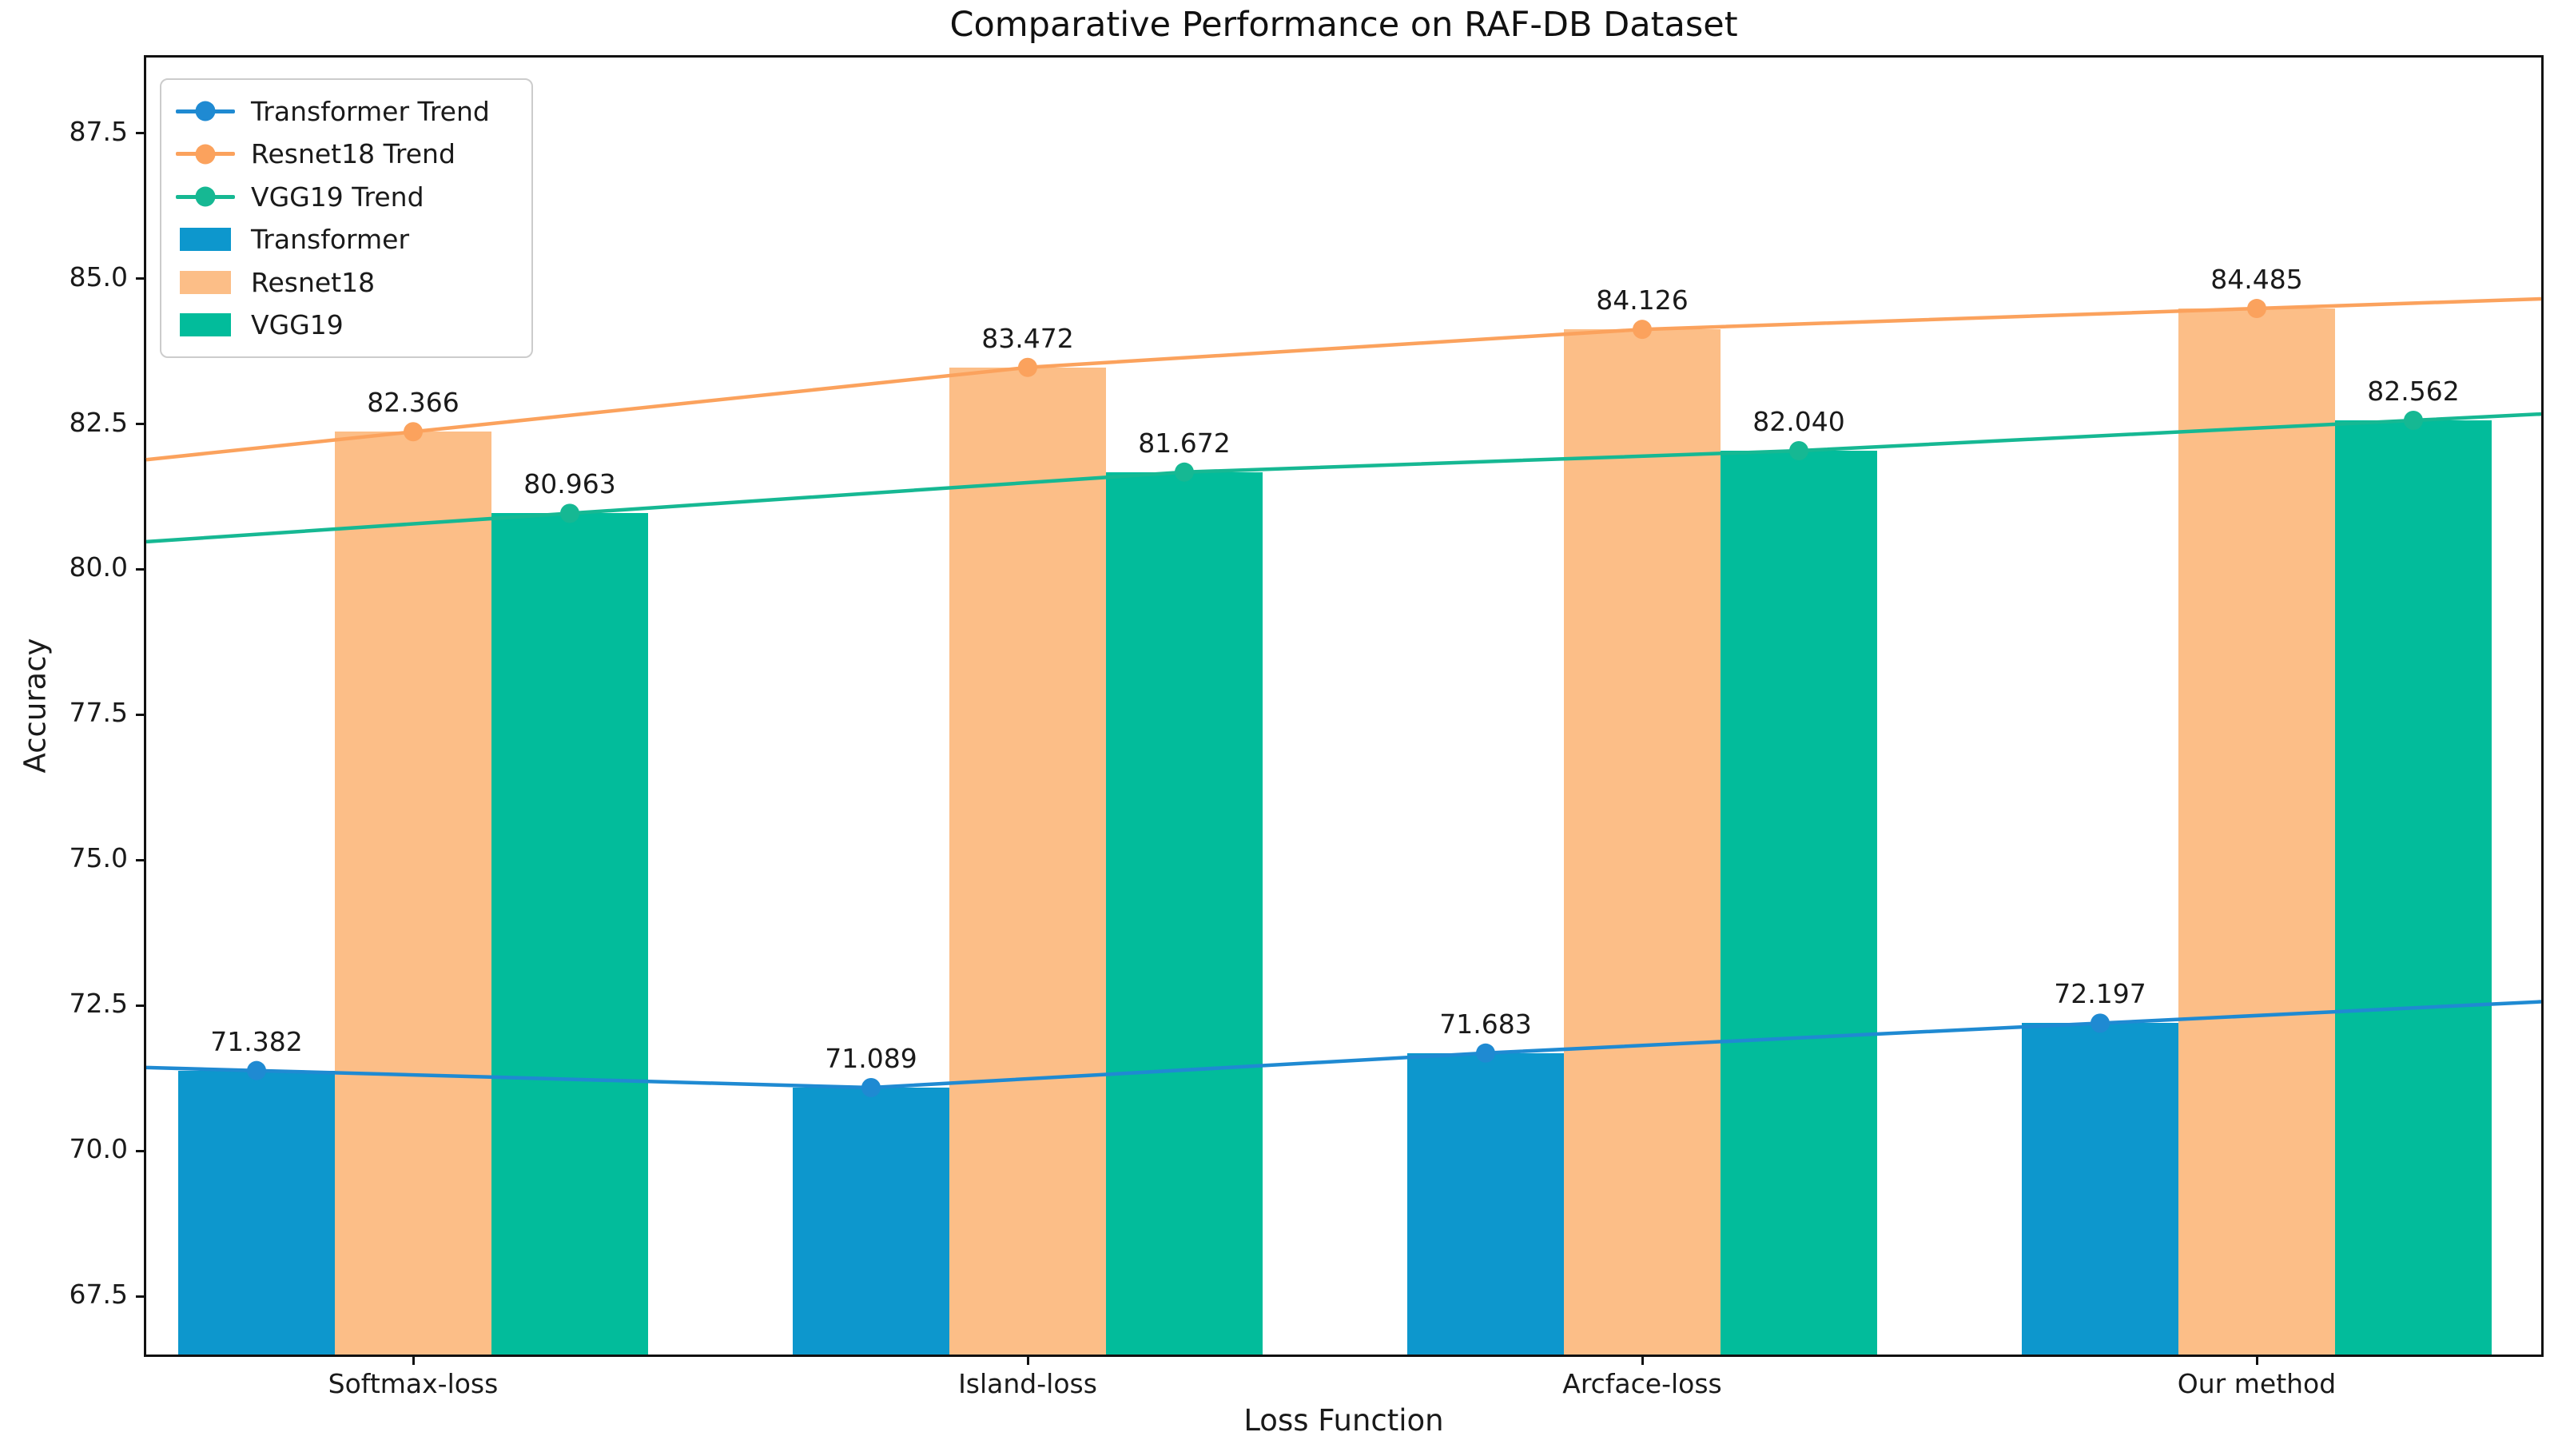 This screenshot has width=2558, height=1456. I want to click on y-tick-label: 72.5, so click(99, 1004).